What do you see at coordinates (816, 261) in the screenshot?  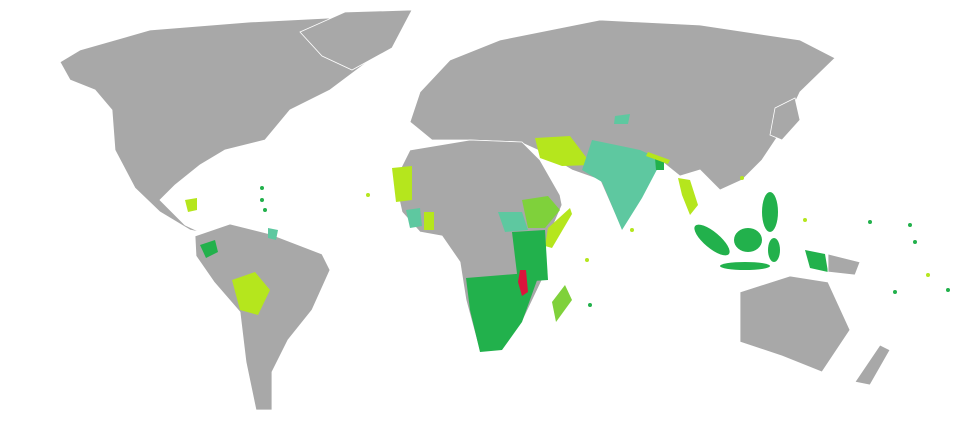 I see `new-guinea-green` at bounding box center [816, 261].